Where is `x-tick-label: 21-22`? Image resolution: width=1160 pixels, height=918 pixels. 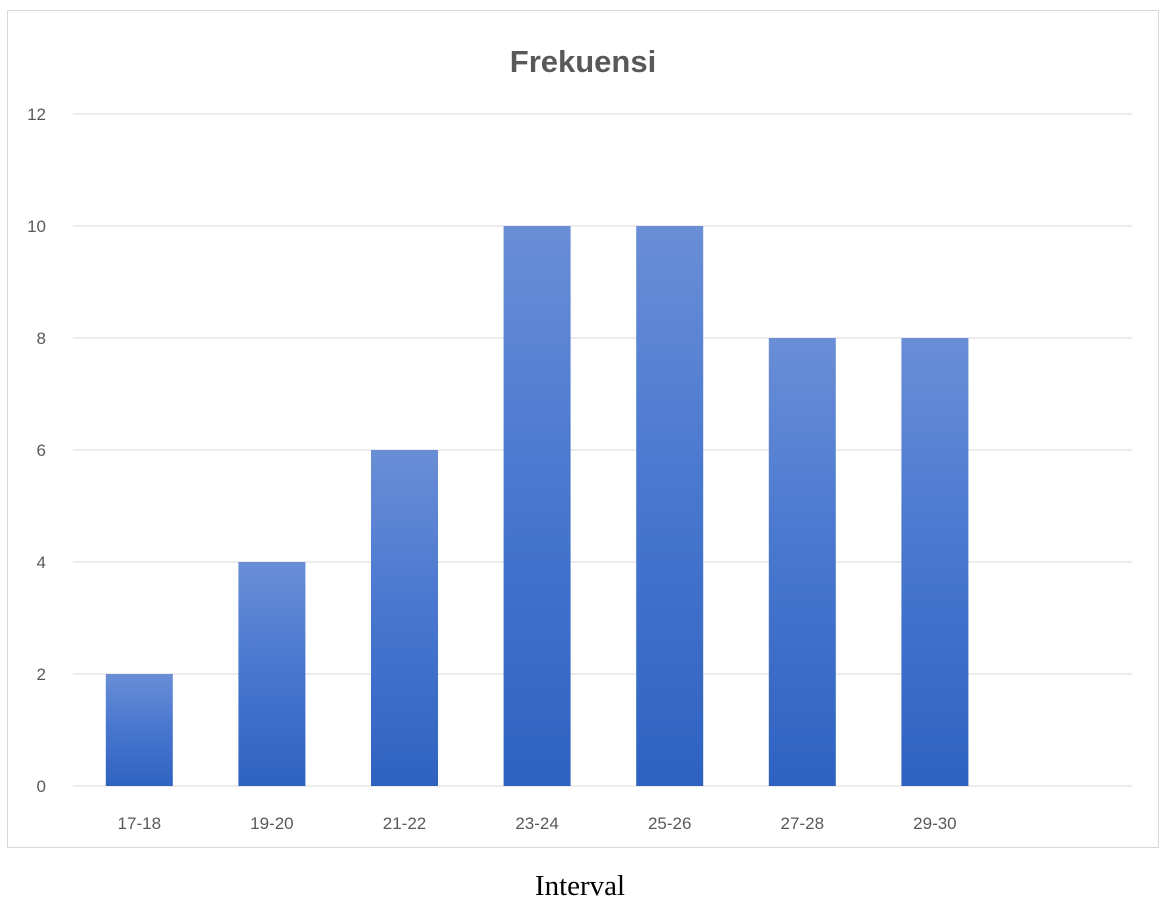 x-tick-label: 21-22 is located at coordinates (404, 823).